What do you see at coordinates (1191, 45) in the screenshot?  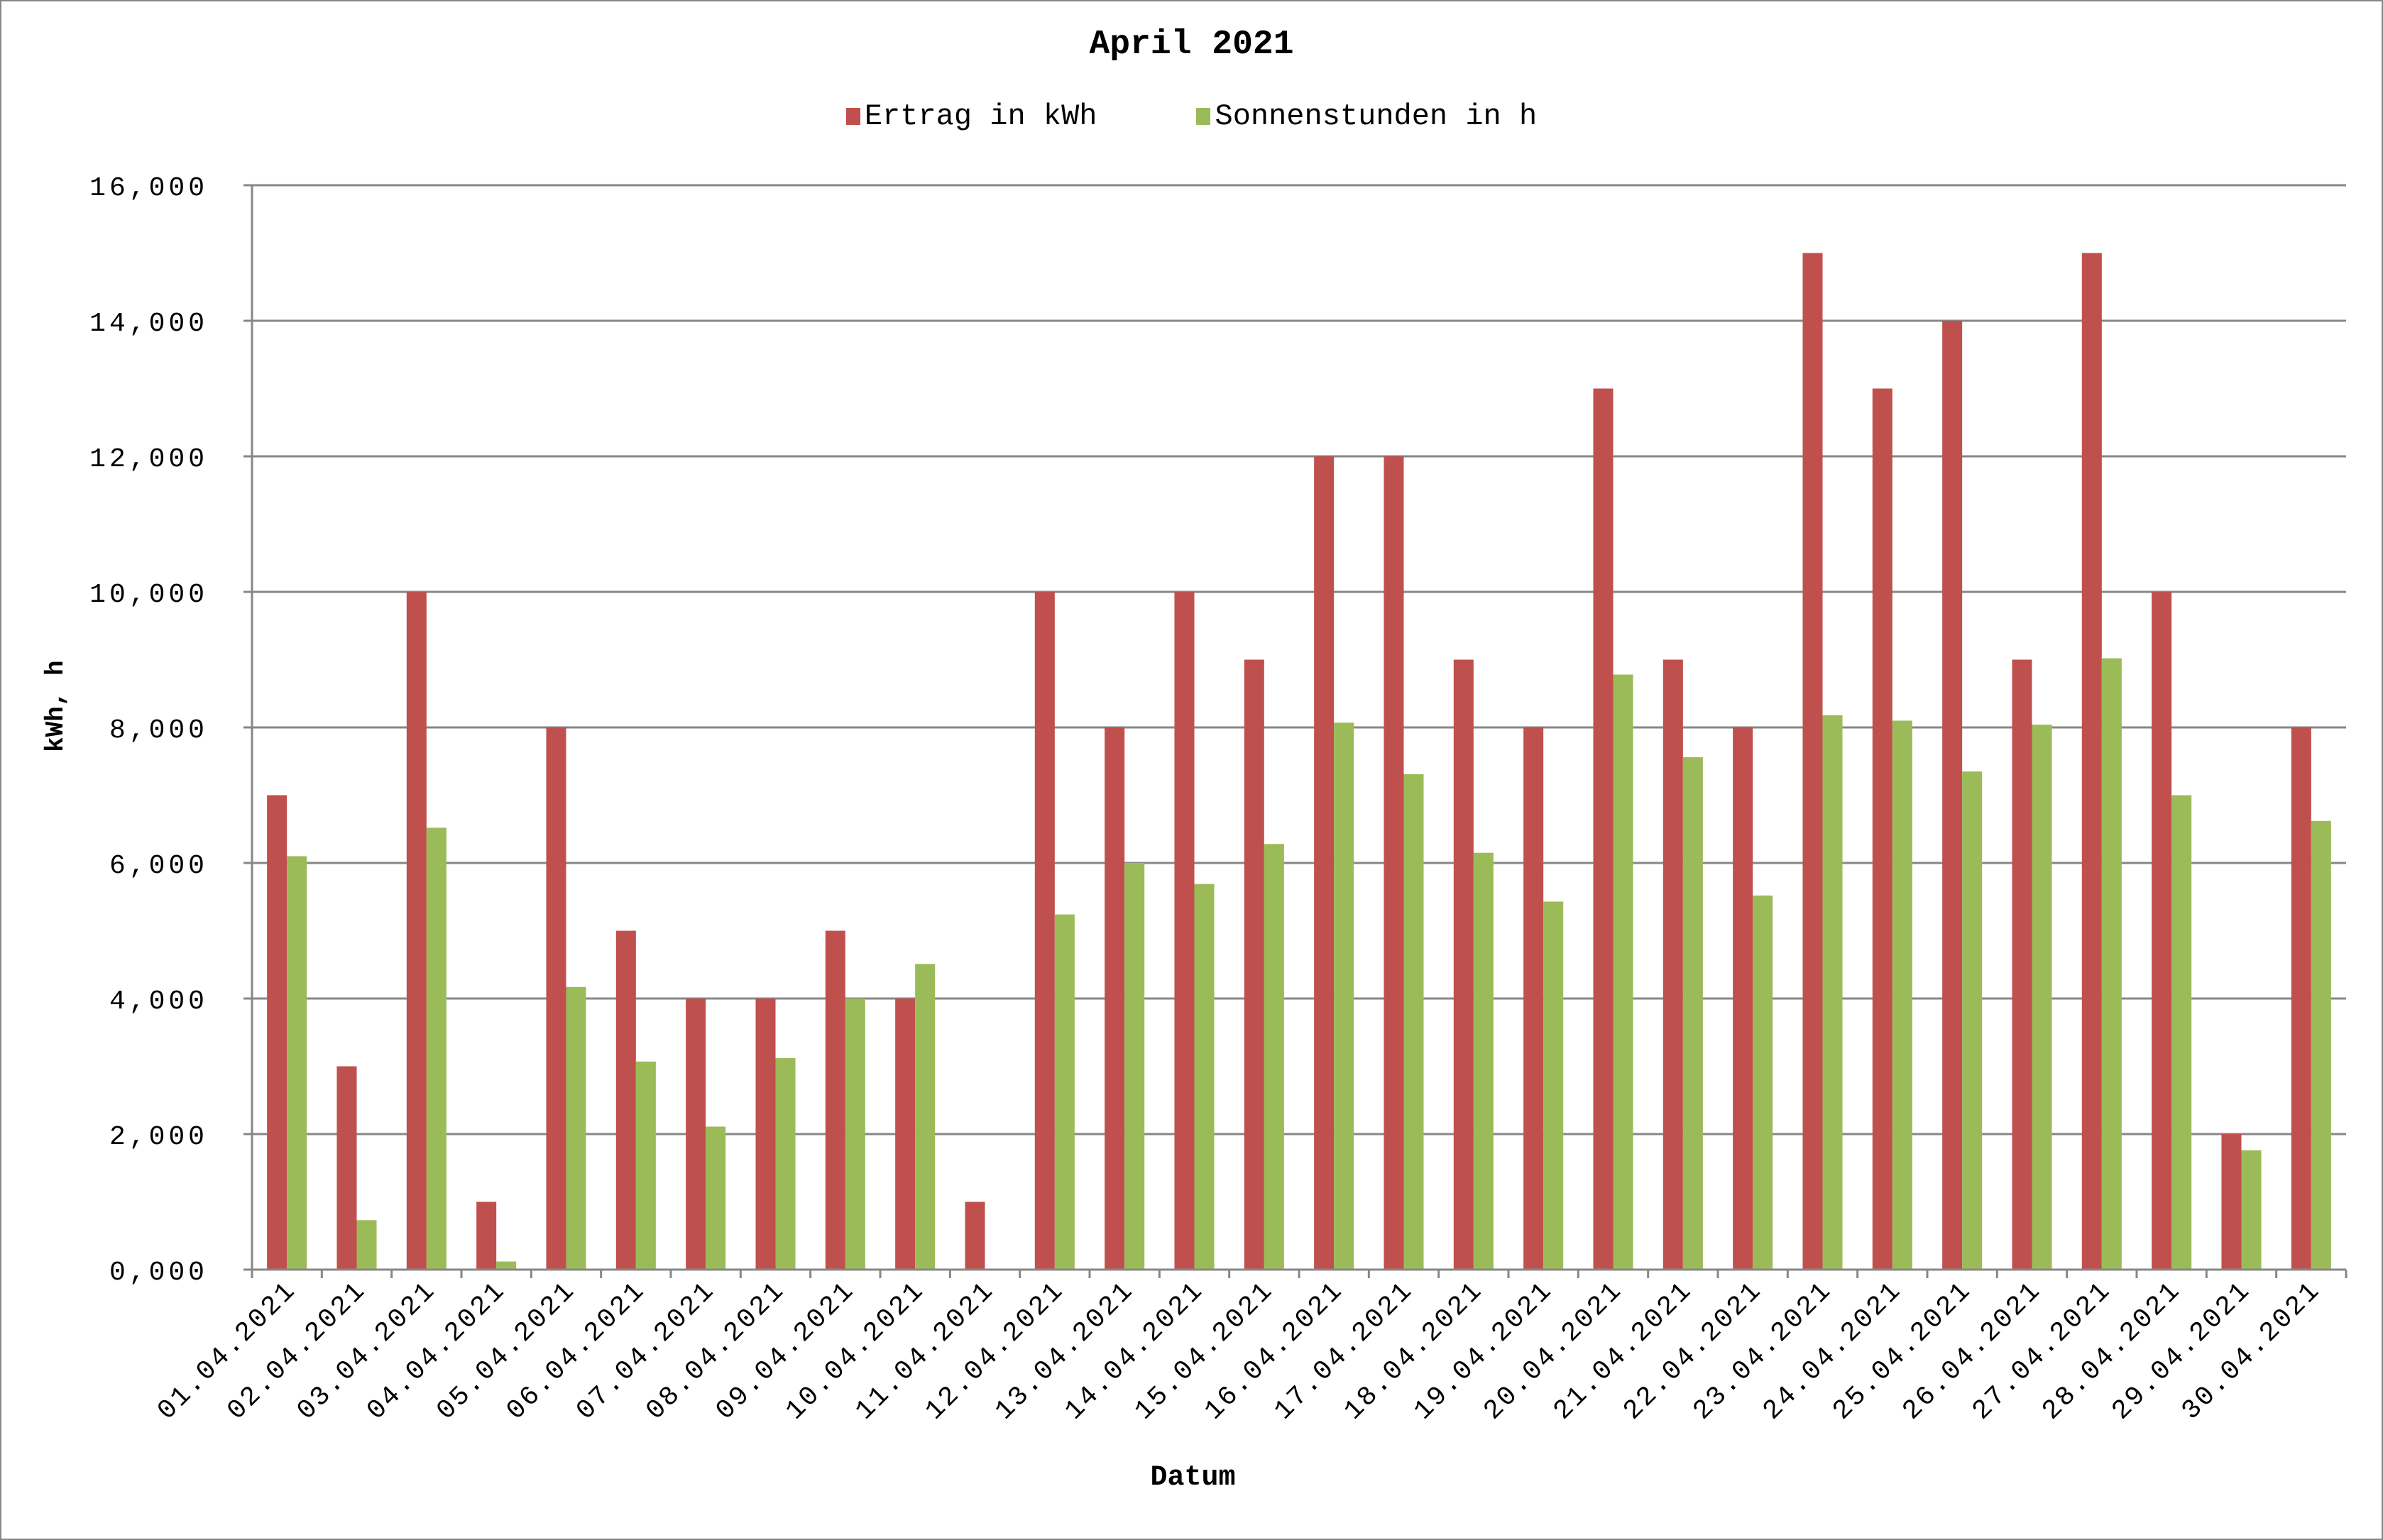 I see `chart-title: April 2021` at bounding box center [1191, 45].